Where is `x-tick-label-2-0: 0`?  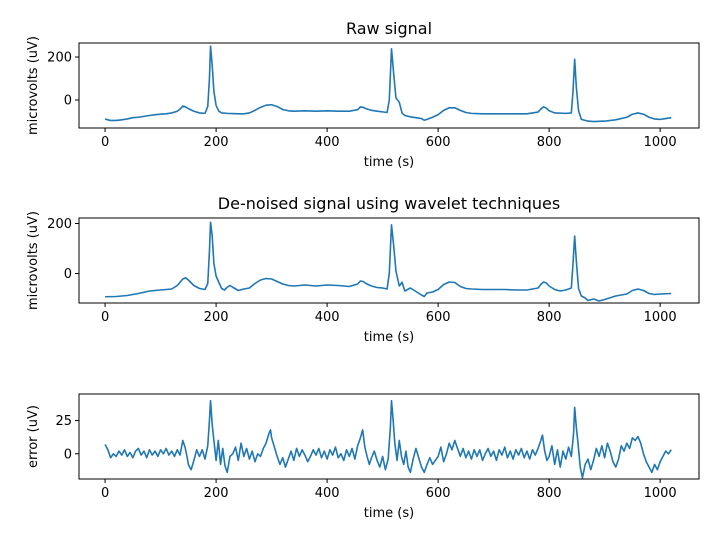 x-tick-label-2-0: 0 is located at coordinates (105, 317).